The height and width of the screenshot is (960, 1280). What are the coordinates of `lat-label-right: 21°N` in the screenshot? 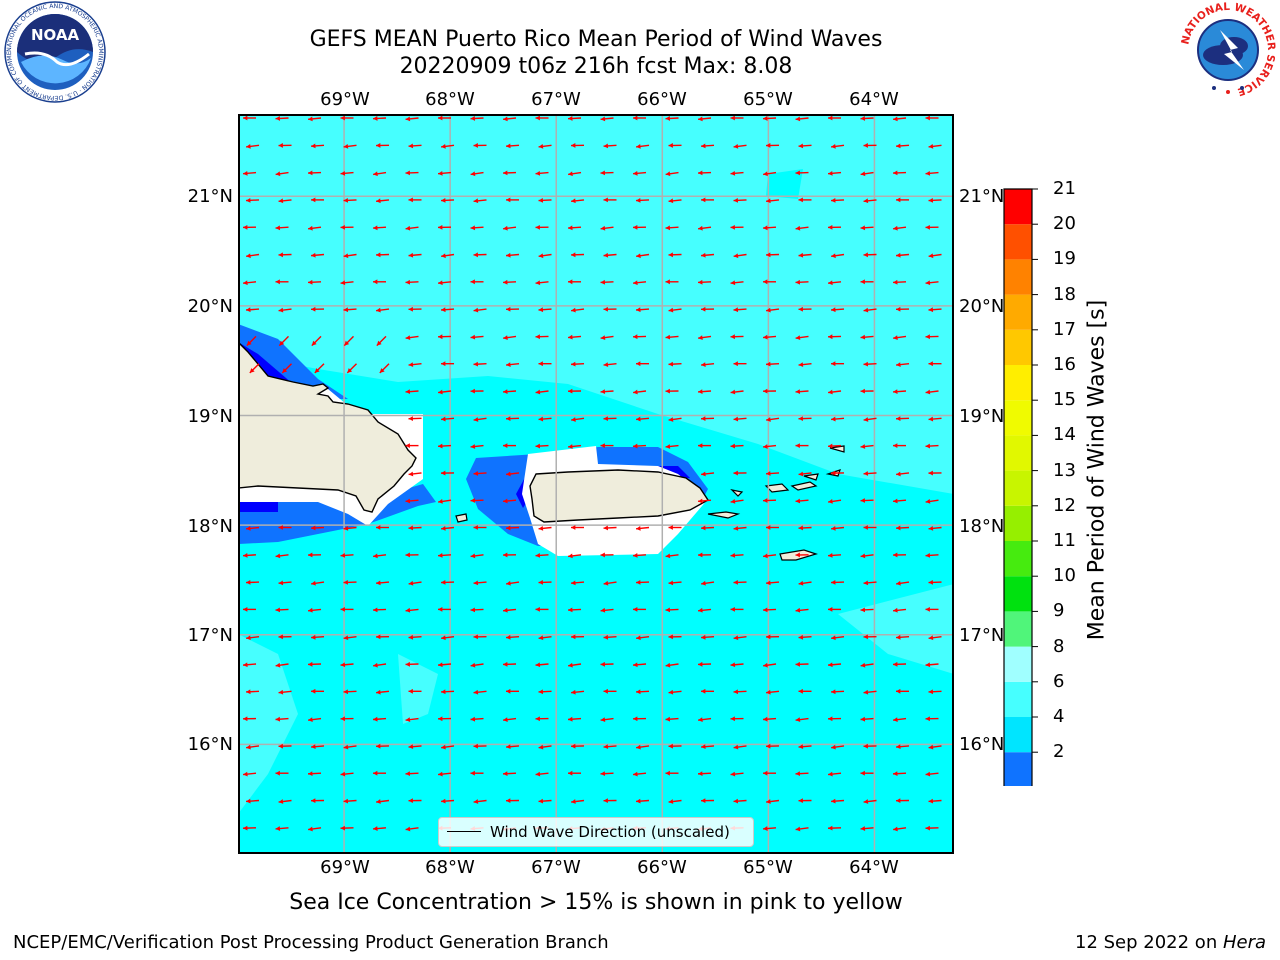 It's located at (982, 196).